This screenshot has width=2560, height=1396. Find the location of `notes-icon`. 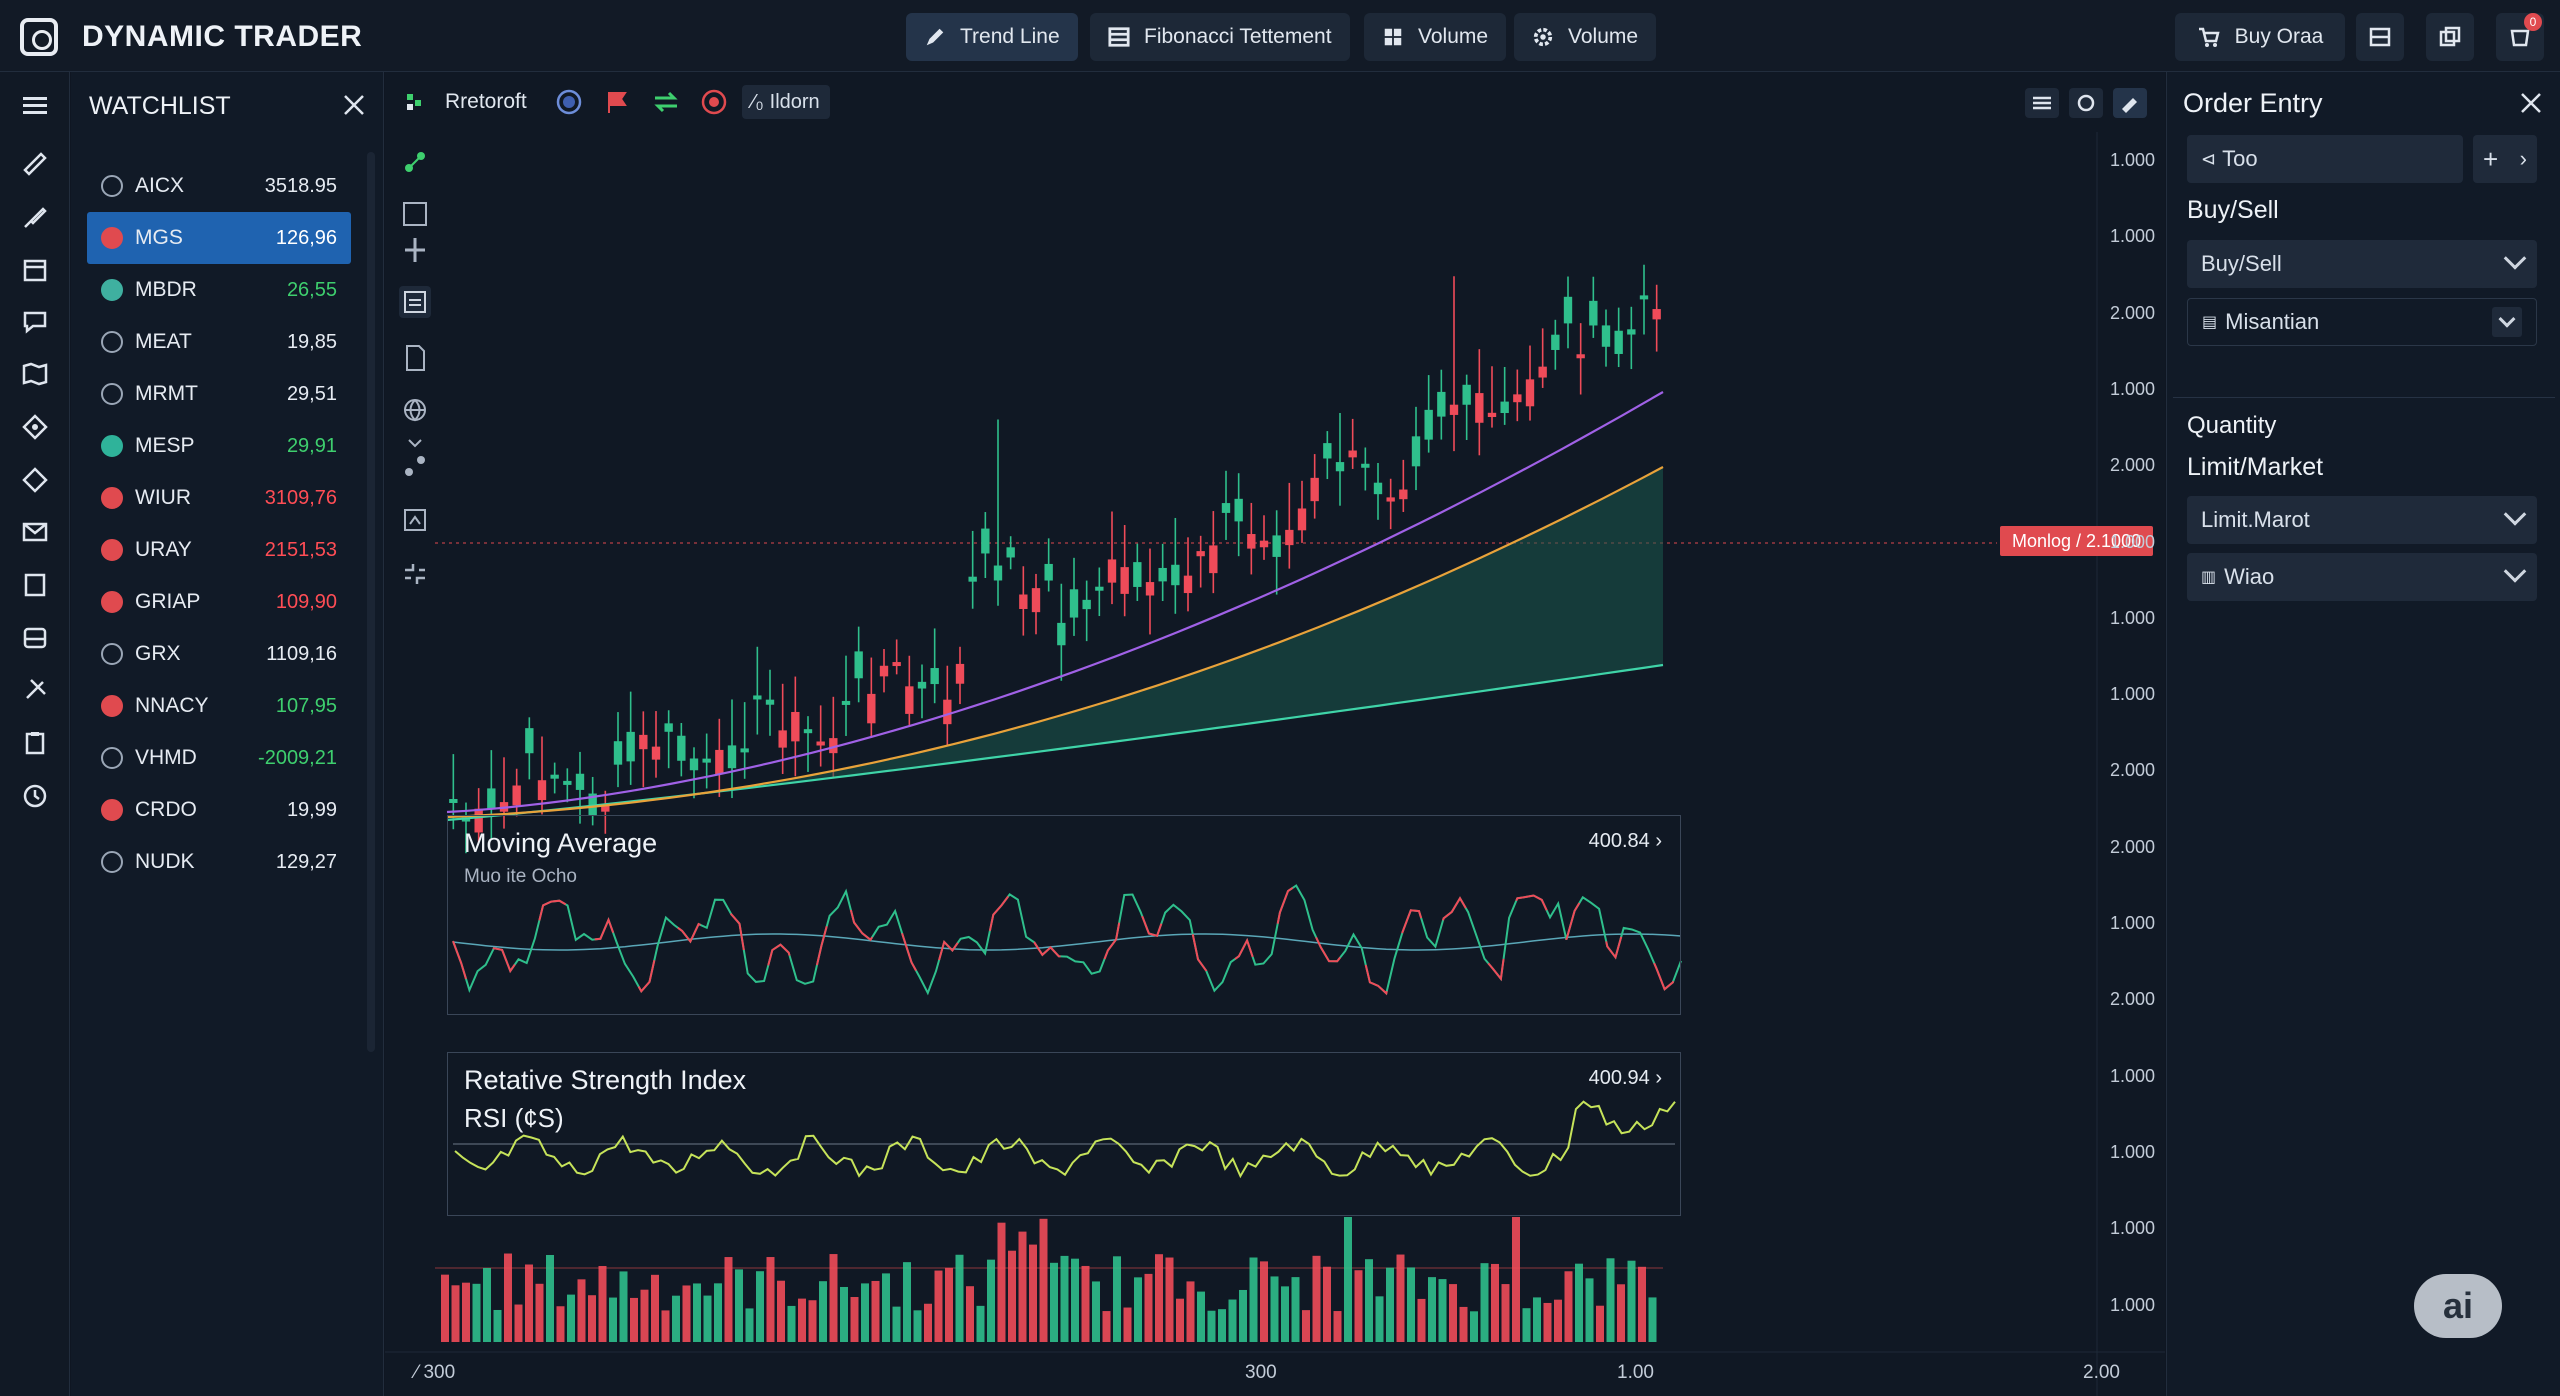

notes-icon is located at coordinates (35, 585).